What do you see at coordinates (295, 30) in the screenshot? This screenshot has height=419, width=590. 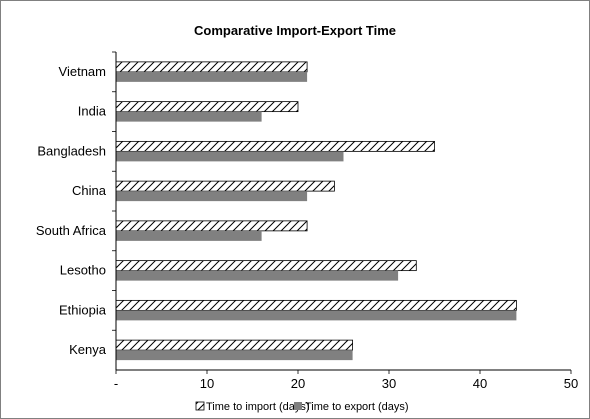 I see `chart-title: Comparative Import-Export Time` at bounding box center [295, 30].